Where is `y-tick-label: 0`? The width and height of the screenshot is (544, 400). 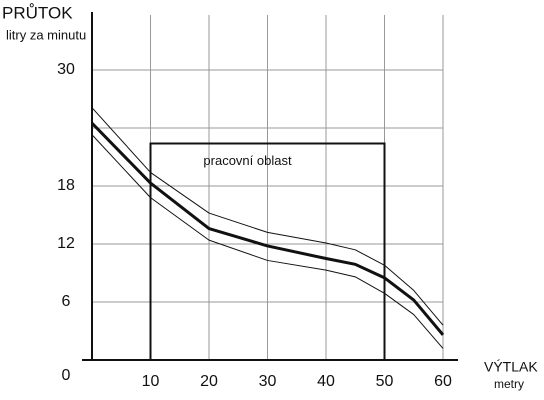
y-tick-label: 0 is located at coordinates (66, 375).